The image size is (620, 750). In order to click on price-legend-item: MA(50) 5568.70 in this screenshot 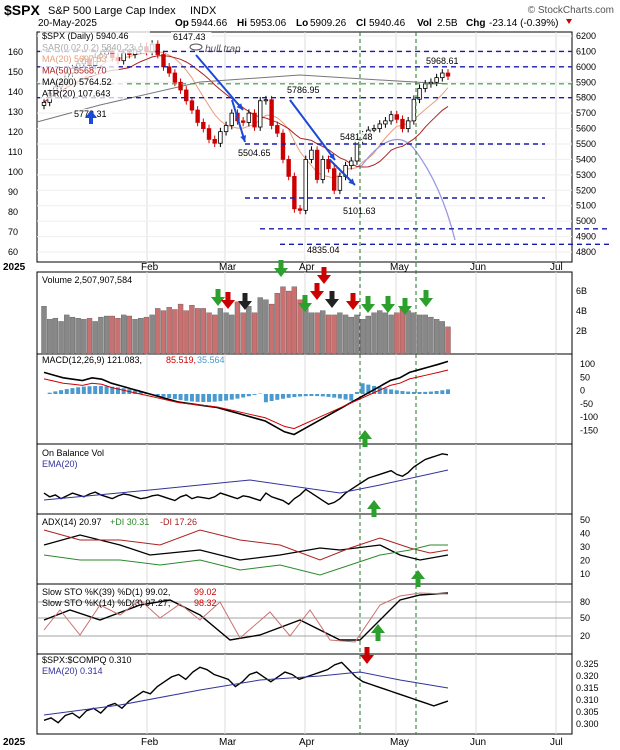, I will do `click(74, 71)`.